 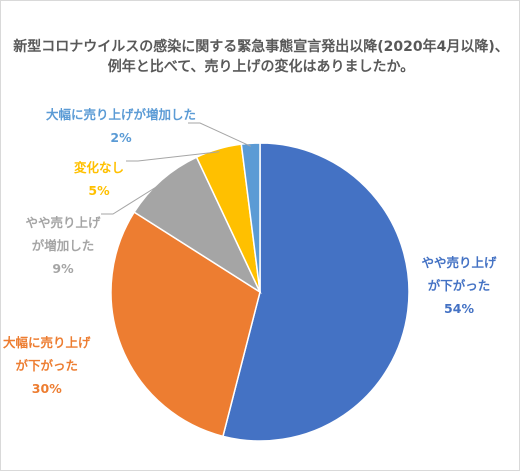 What do you see at coordinates (99, 179) in the screenshot?
I see `slice-label: 変化なし 5%` at bounding box center [99, 179].